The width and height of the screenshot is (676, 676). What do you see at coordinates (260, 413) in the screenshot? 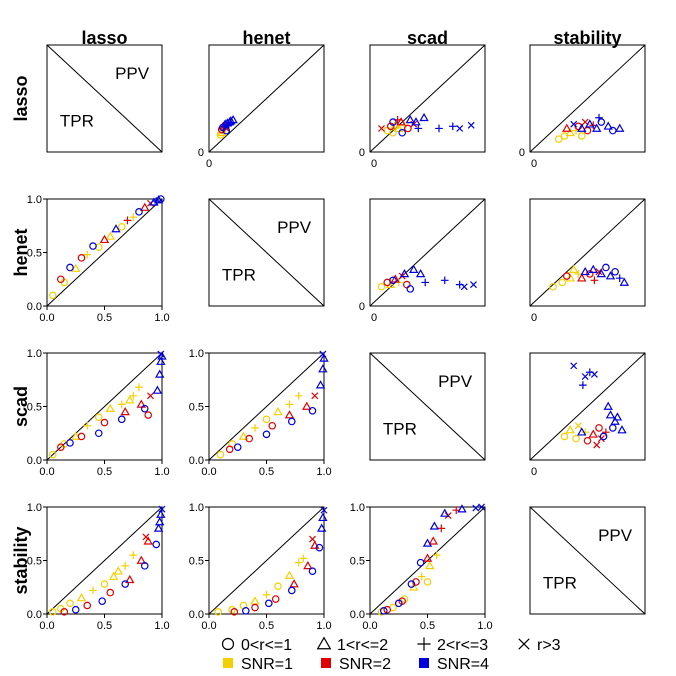
I see `panel-scad-henet: 0.0 0.5 1.0 0.0 0.5 1.0` at bounding box center [260, 413].